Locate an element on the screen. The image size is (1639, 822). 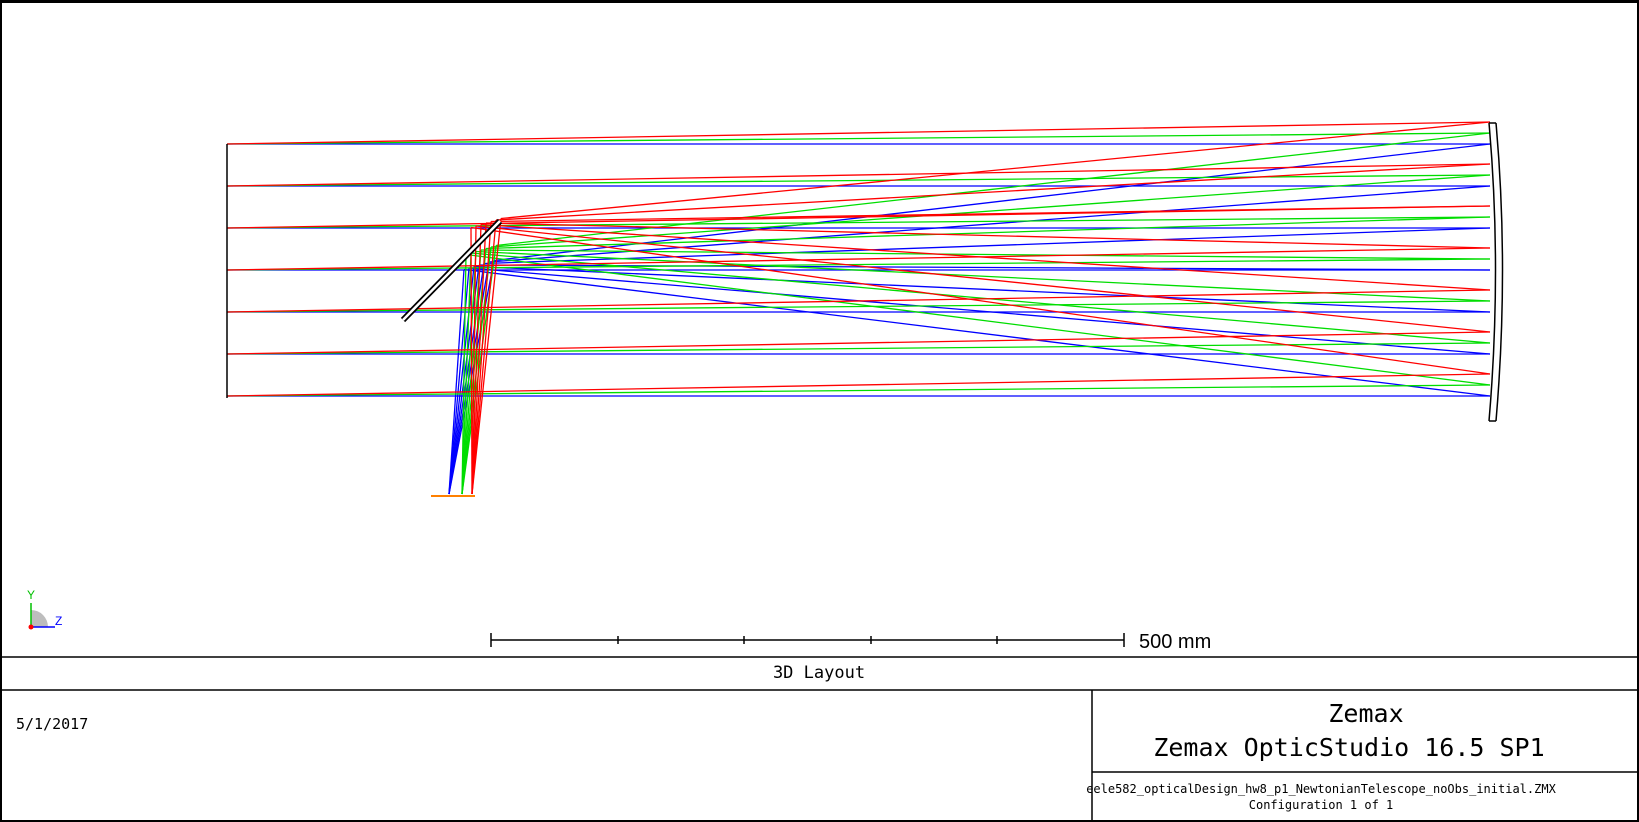
company-name: Zemax is located at coordinates (1365, 713).